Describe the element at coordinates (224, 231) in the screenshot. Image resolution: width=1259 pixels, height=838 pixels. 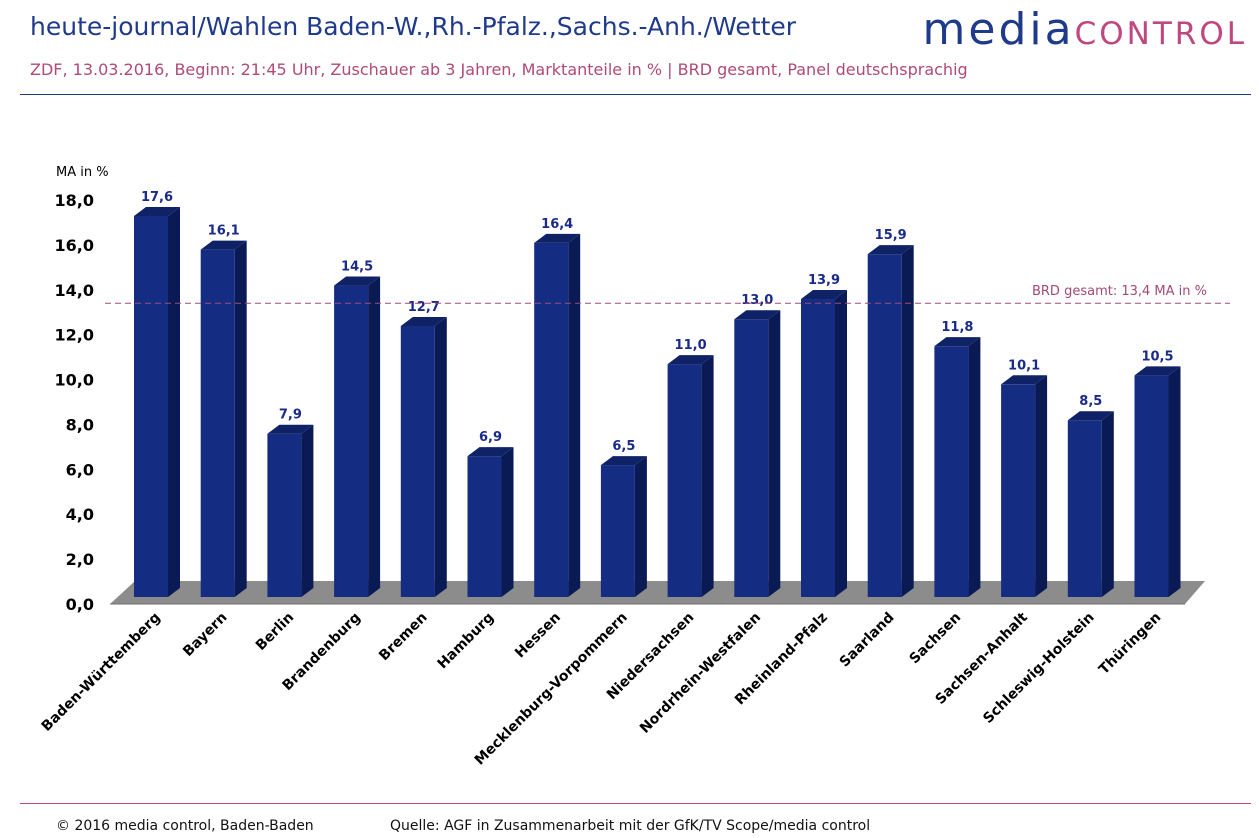
I see `bar-value-label: 16,1` at that location.